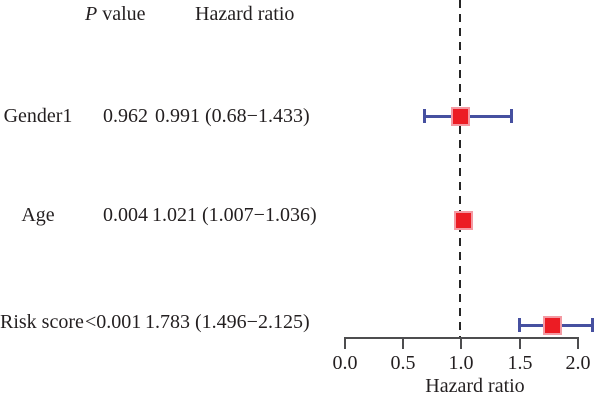 The height and width of the screenshot is (403, 600). Describe the element at coordinates (232, 116) in the screenshot. I see `row-hazard-ratio-gender1: 0.991 (0.68−1.433)` at that location.